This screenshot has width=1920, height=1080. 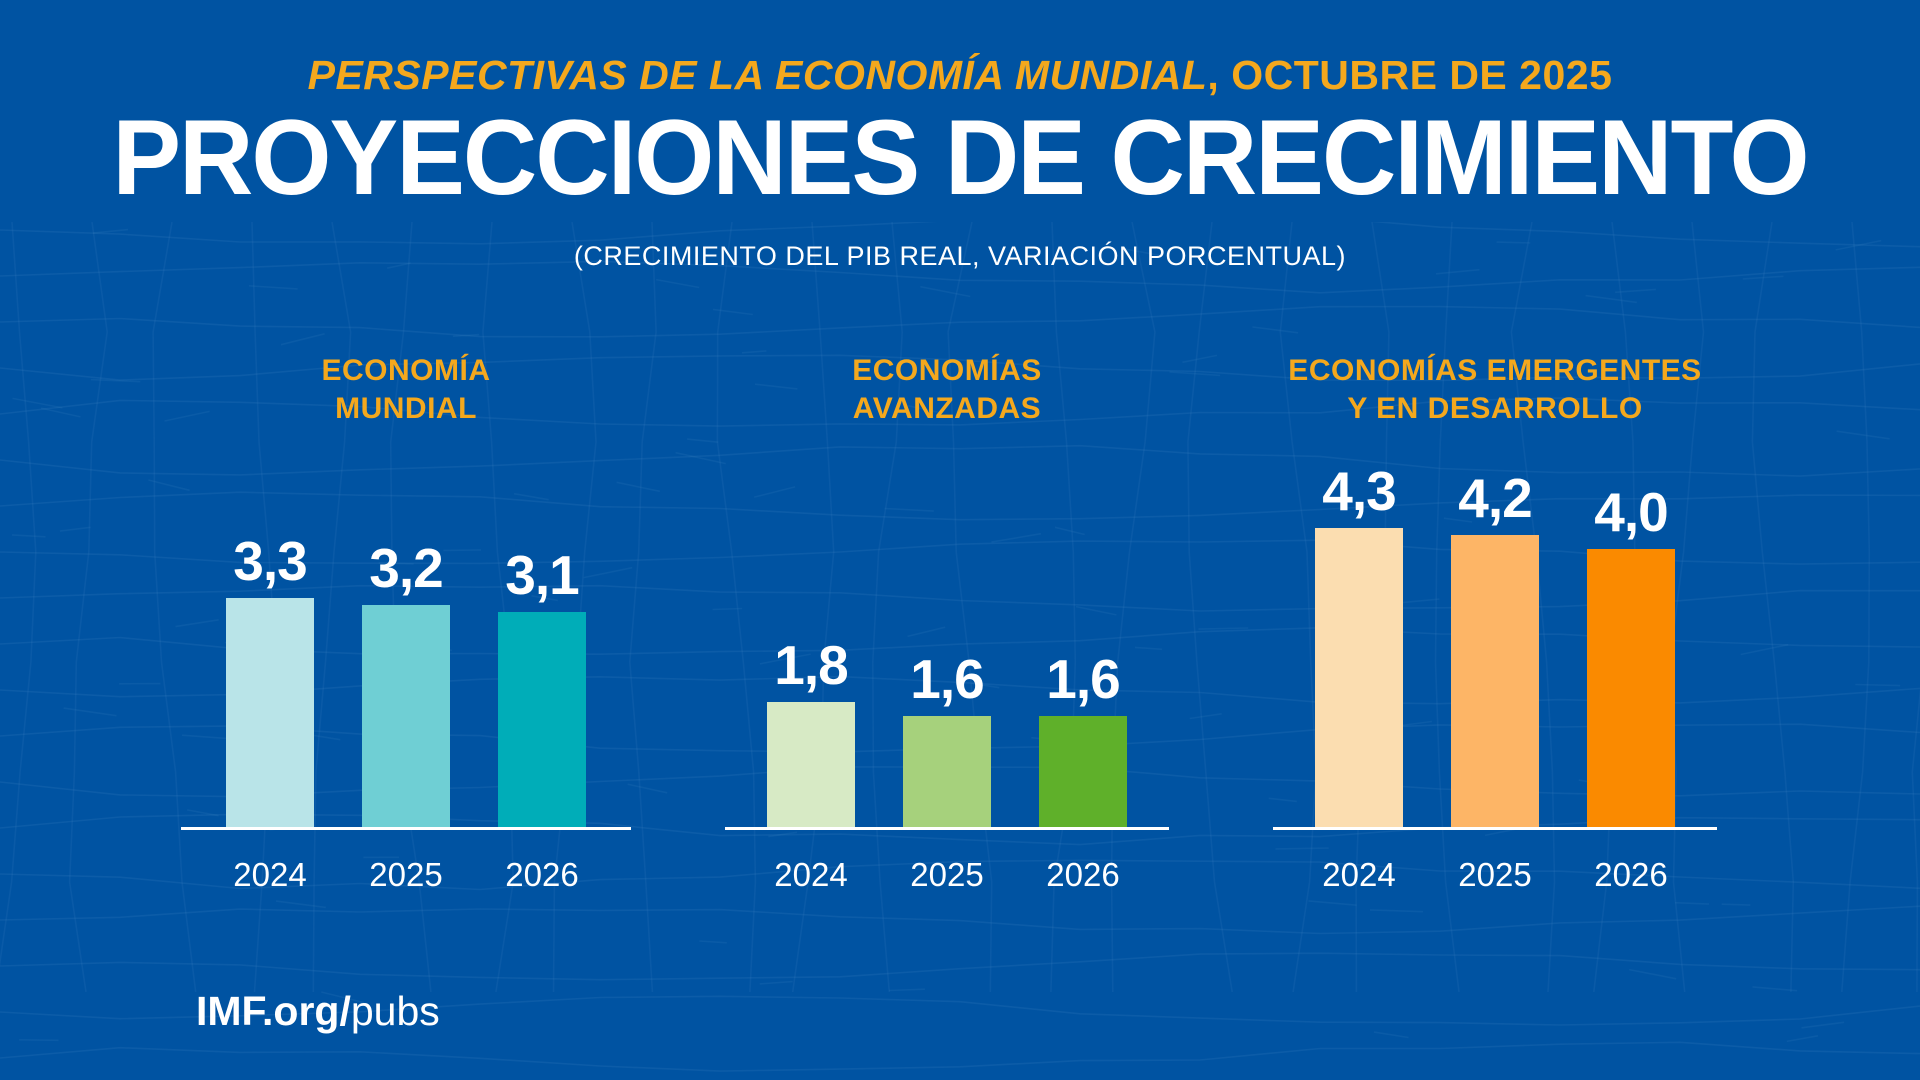 I want to click on bar-column: 4,0, so click(x=1631, y=656).